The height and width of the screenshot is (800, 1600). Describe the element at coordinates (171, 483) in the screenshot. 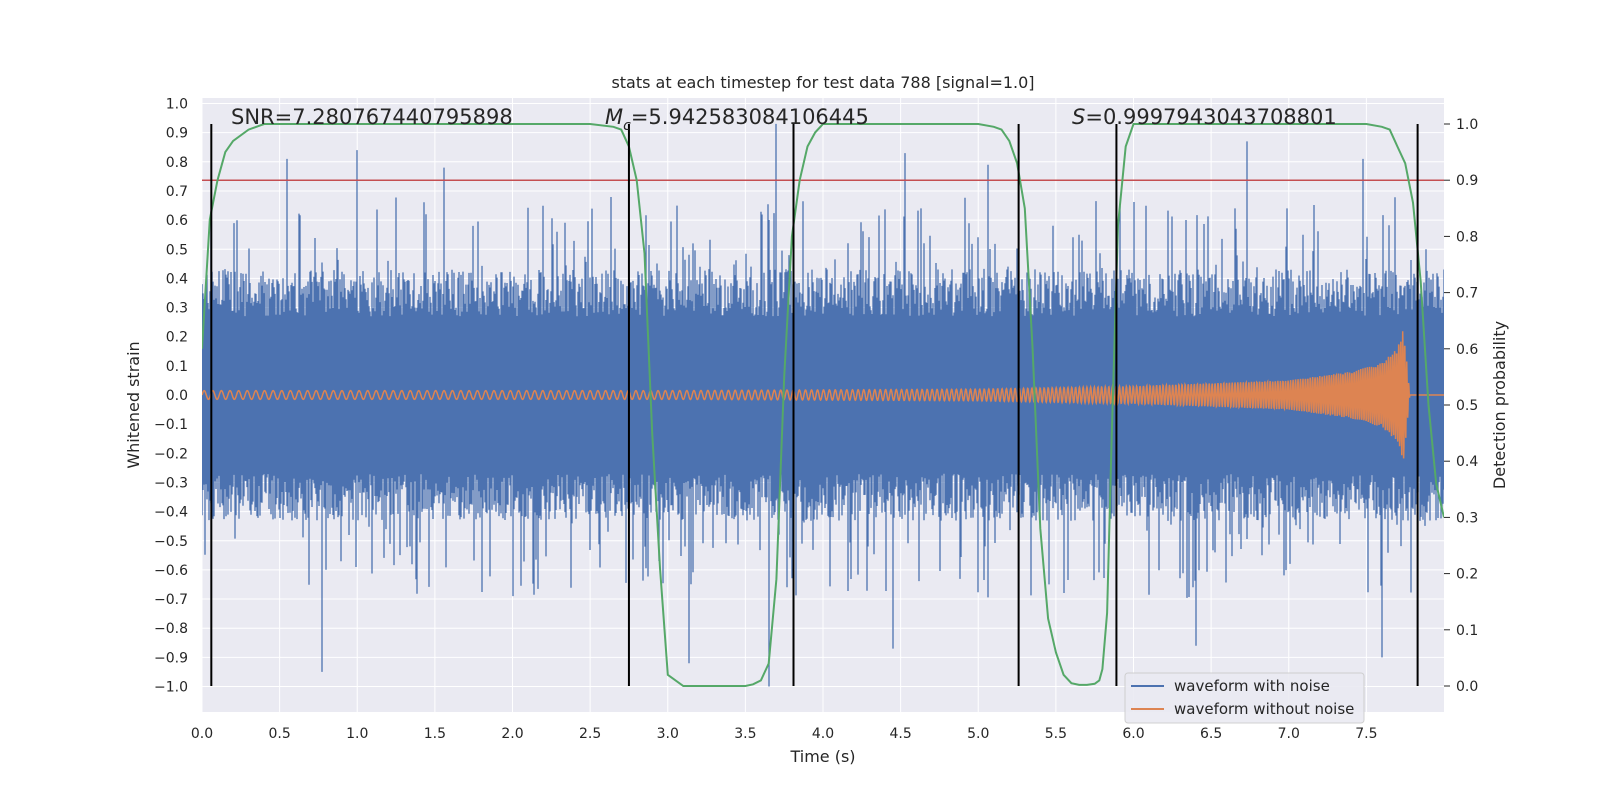

I see `y-tick-label: −0.3` at that location.